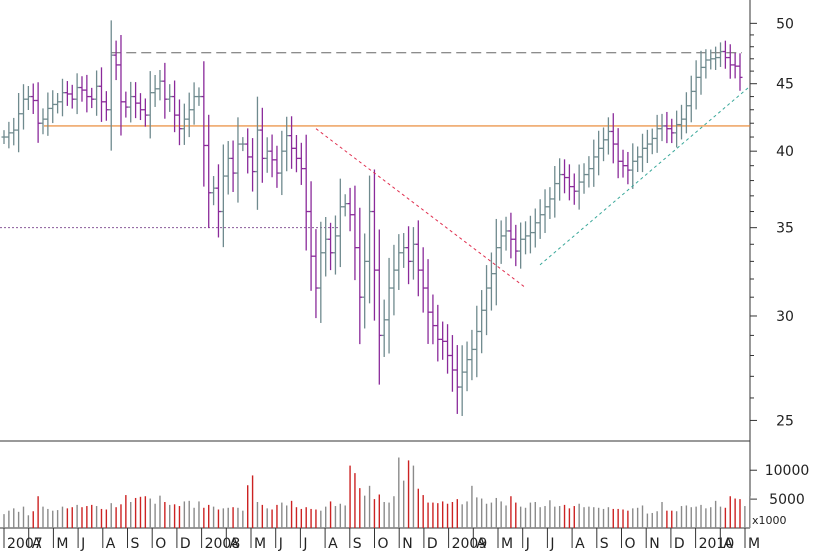  Describe the element at coordinates (377, 492) in the screenshot. I see `volume-bars` at that location.